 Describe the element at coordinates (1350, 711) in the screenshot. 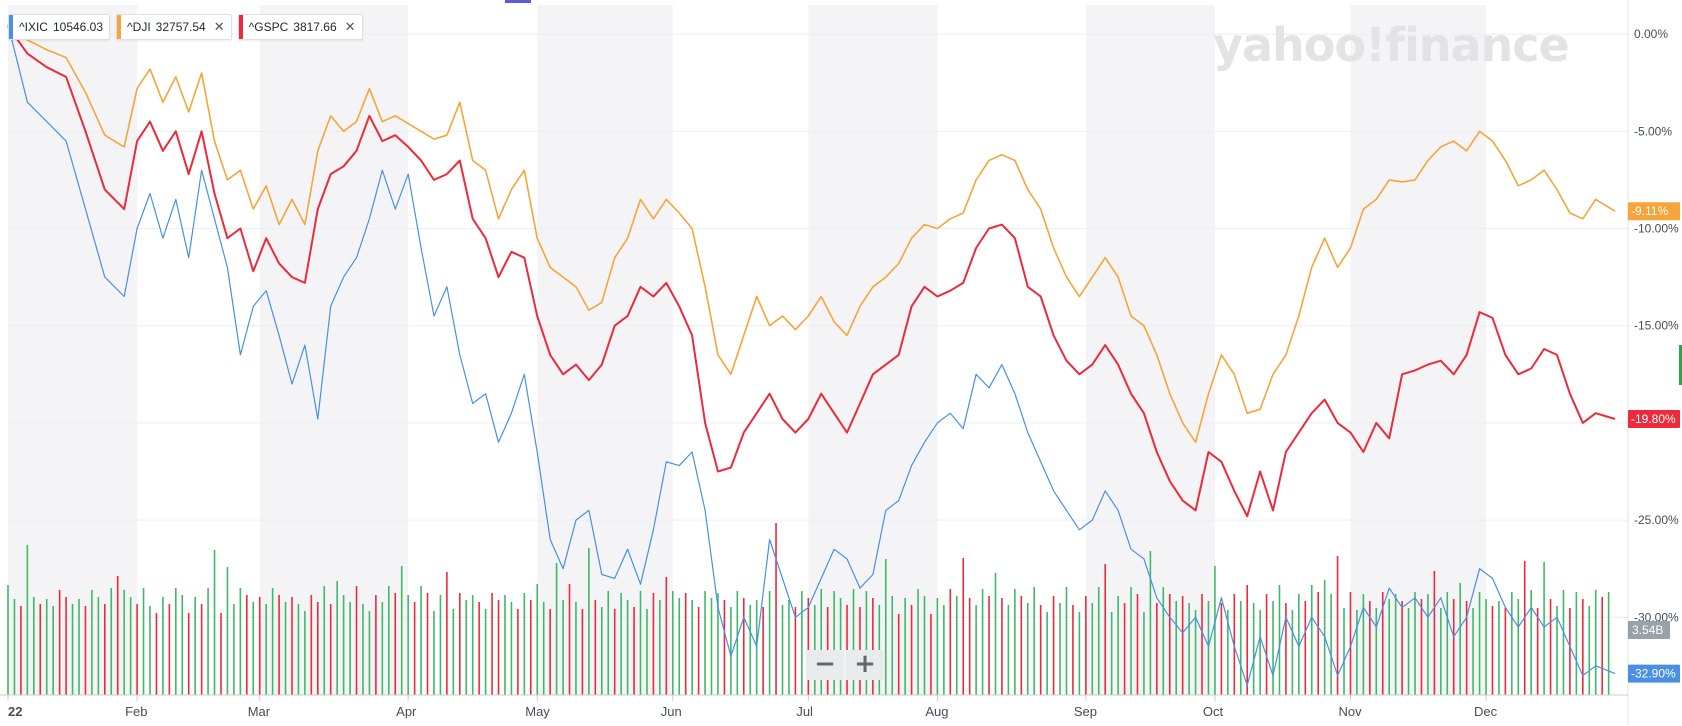

I see `x-tick-label: Nov` at that location.